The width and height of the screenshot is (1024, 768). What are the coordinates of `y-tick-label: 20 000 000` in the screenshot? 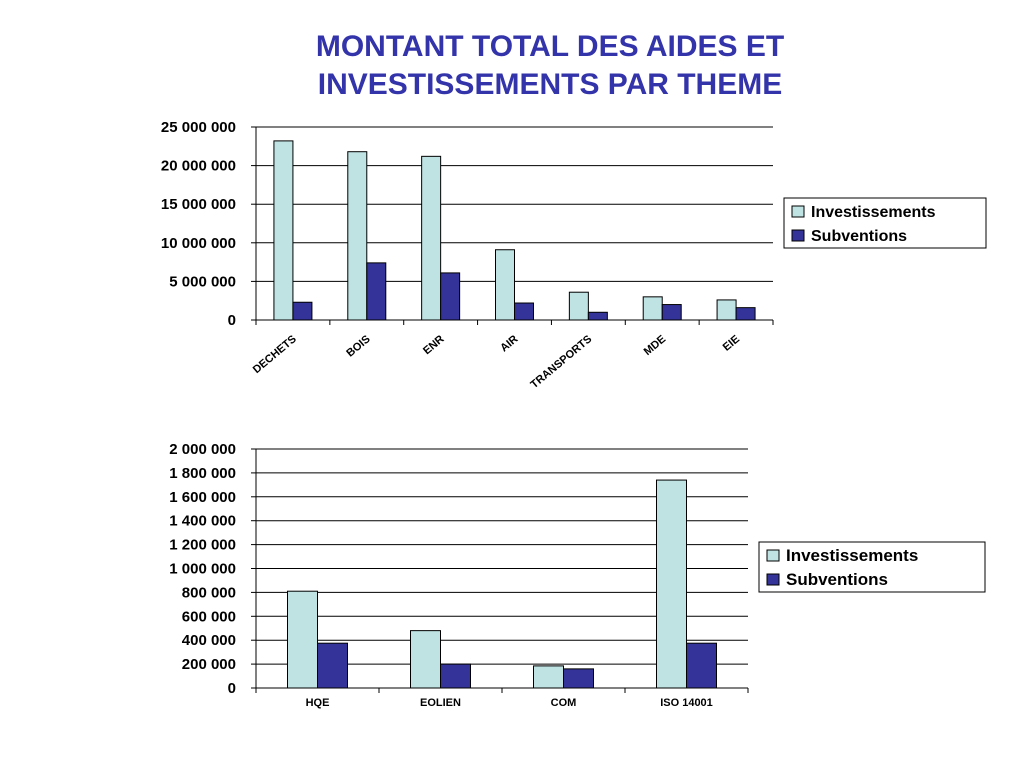 It's located at (198, 166).